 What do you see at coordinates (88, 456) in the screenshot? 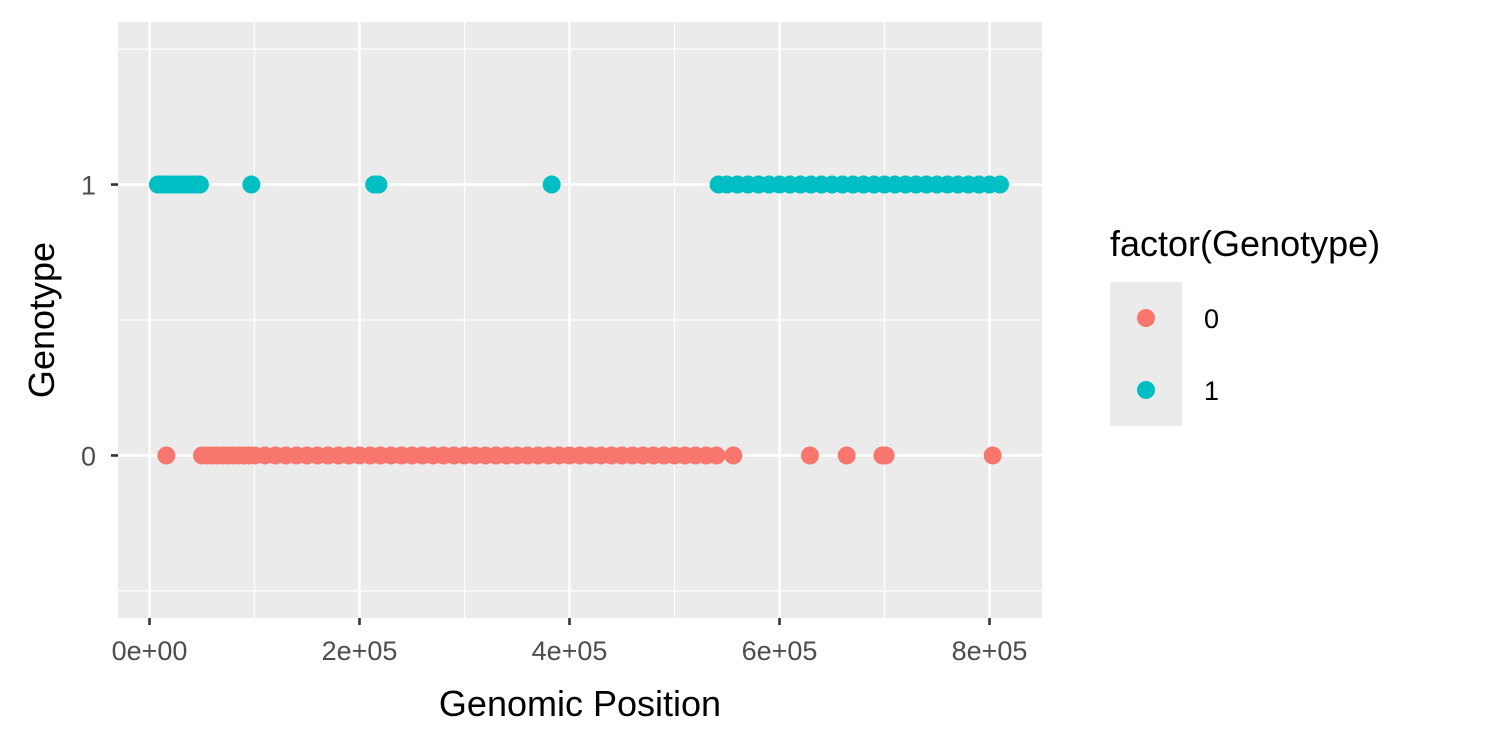
I see `y-tick-label: 0` at bounding box center [88, 456].